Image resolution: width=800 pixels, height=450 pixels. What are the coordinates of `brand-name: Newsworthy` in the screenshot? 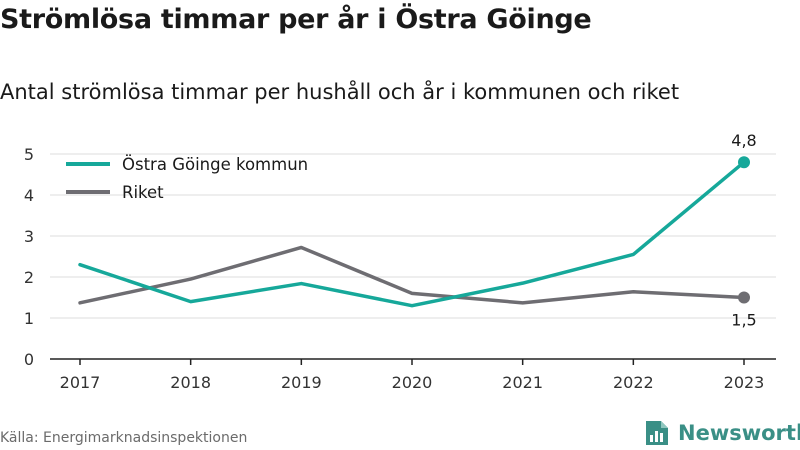 It's located at (739, 433).